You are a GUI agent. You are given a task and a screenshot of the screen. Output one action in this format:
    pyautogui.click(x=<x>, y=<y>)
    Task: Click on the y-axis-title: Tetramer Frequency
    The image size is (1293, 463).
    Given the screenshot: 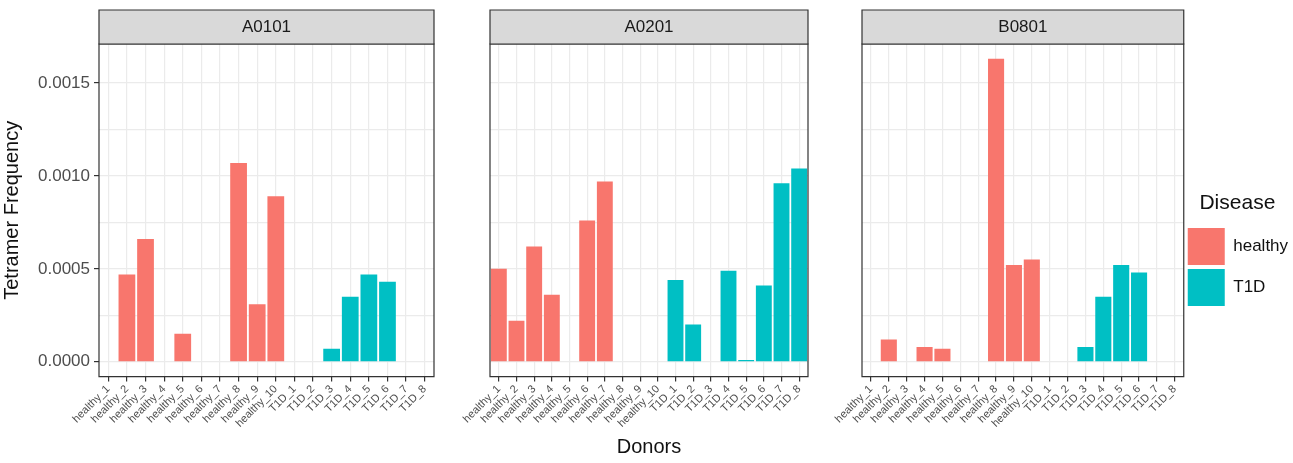 What is the action you would take?
    pyautogui.click(x=11, y=210)
    